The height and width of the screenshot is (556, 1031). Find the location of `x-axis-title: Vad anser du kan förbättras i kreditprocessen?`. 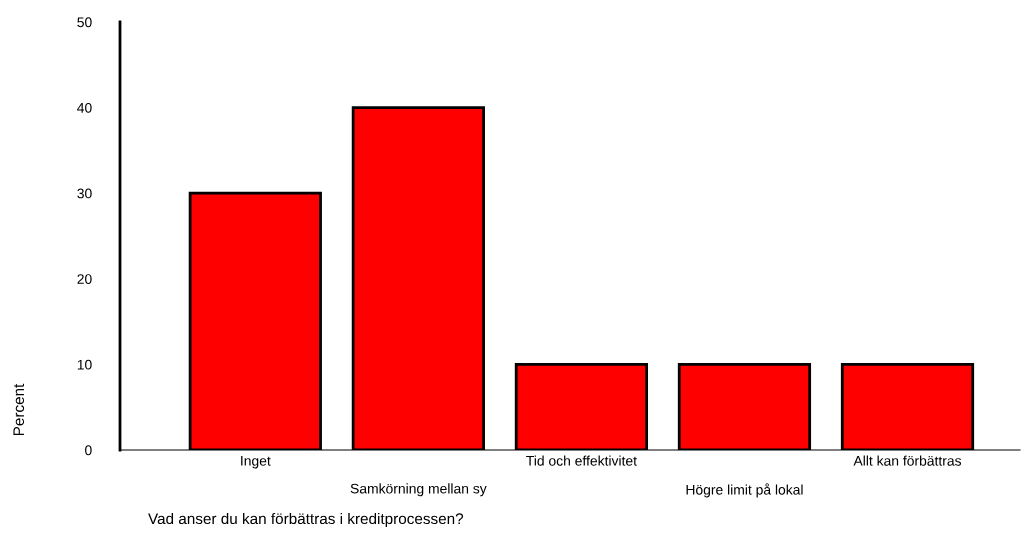

x-axis-title: Vad anser du kan förbättras i kreditprocessen? is located at coordinates (306, 520).